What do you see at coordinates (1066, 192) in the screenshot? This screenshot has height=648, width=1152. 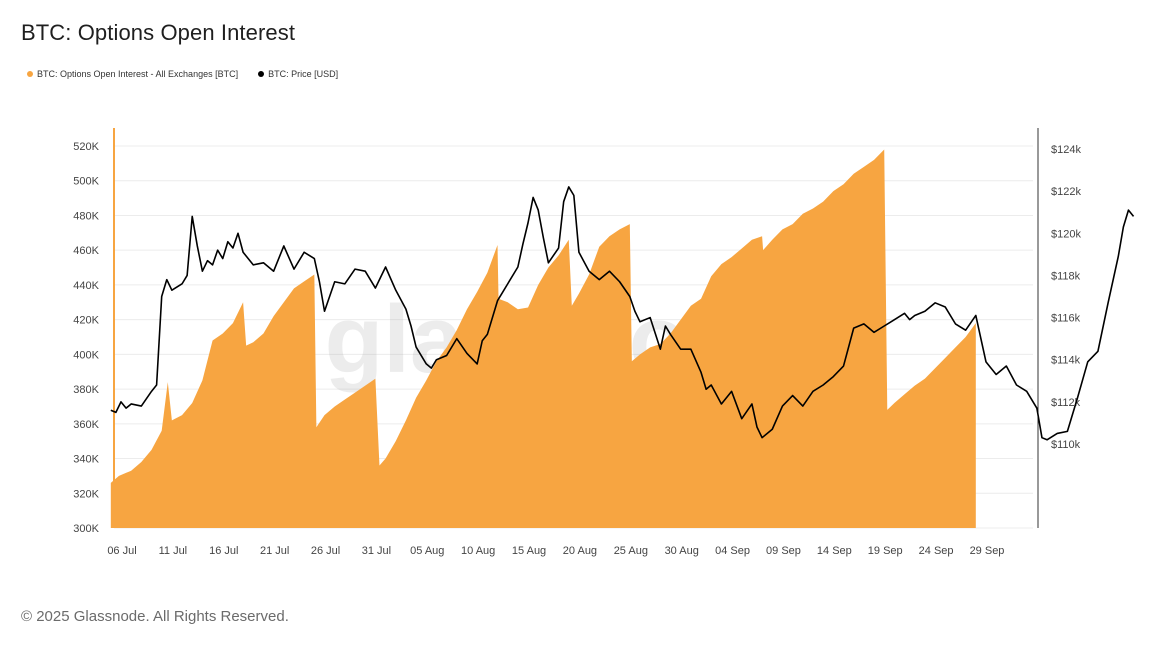 I see `y-axis-right-tick: $122k` at bounding box center [1066, 192].